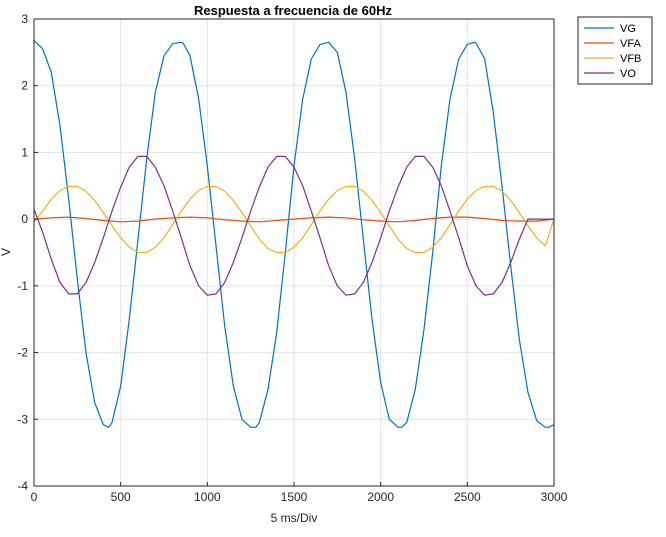 The width and height of the screenshot is (666, 537). Describe the element at coordinates (24, 219) in the screenshot. I see `y-tick-label: 0` at that location.